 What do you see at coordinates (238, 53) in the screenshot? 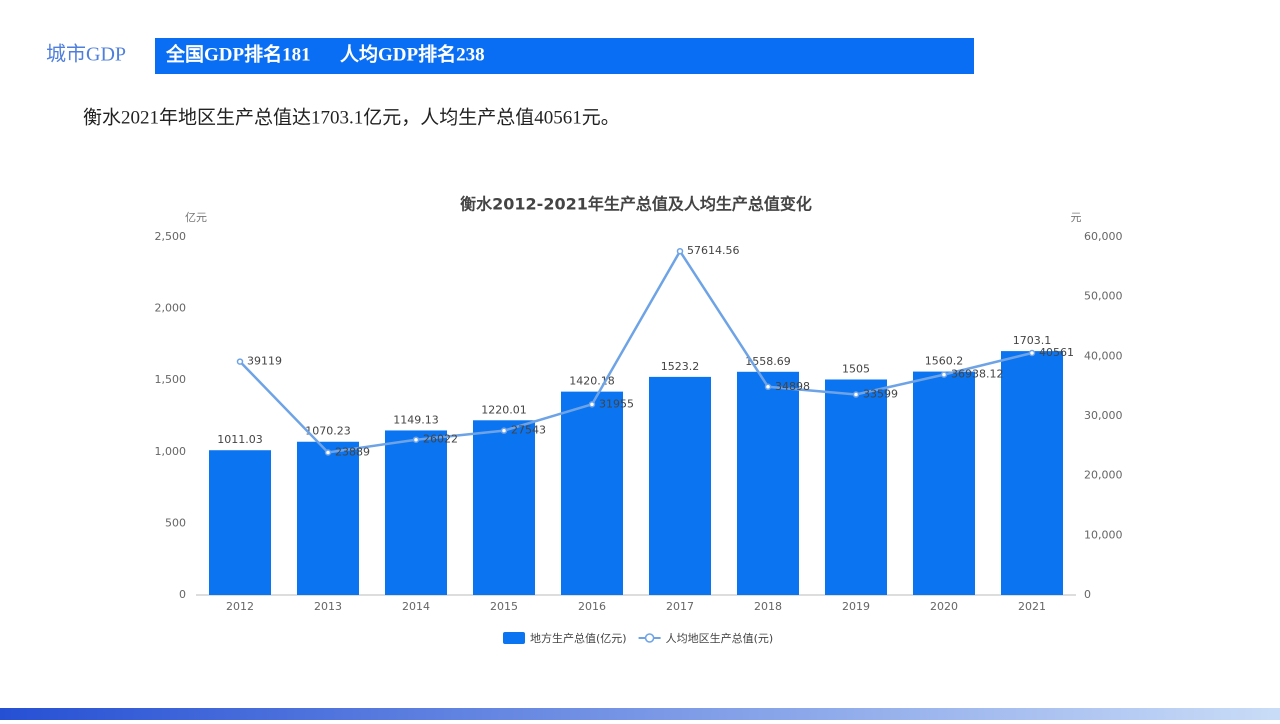
I see `national-rank: 全国GDP排名181` at bounding box center [238, 53].